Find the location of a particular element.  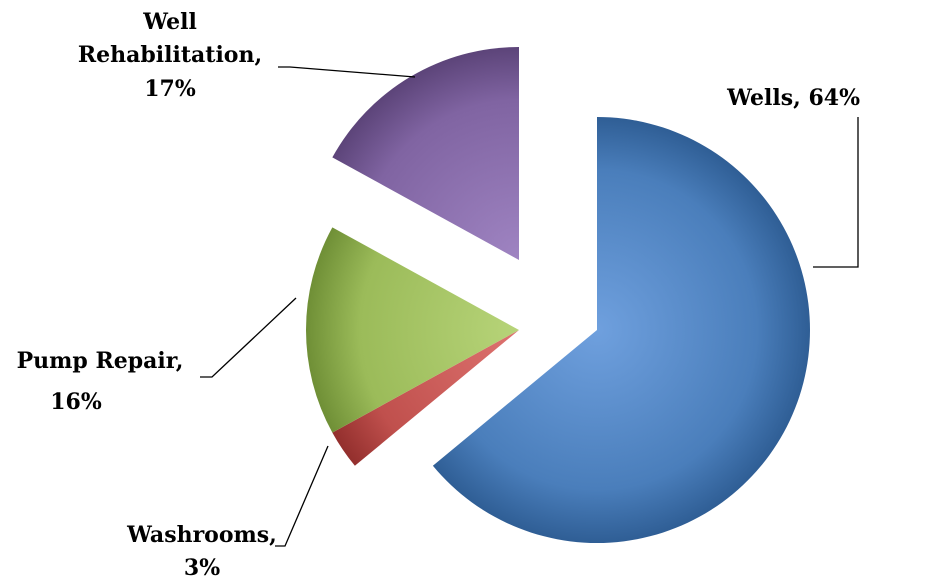

leader-line-pump-repair is located at coordinates (248, 337).